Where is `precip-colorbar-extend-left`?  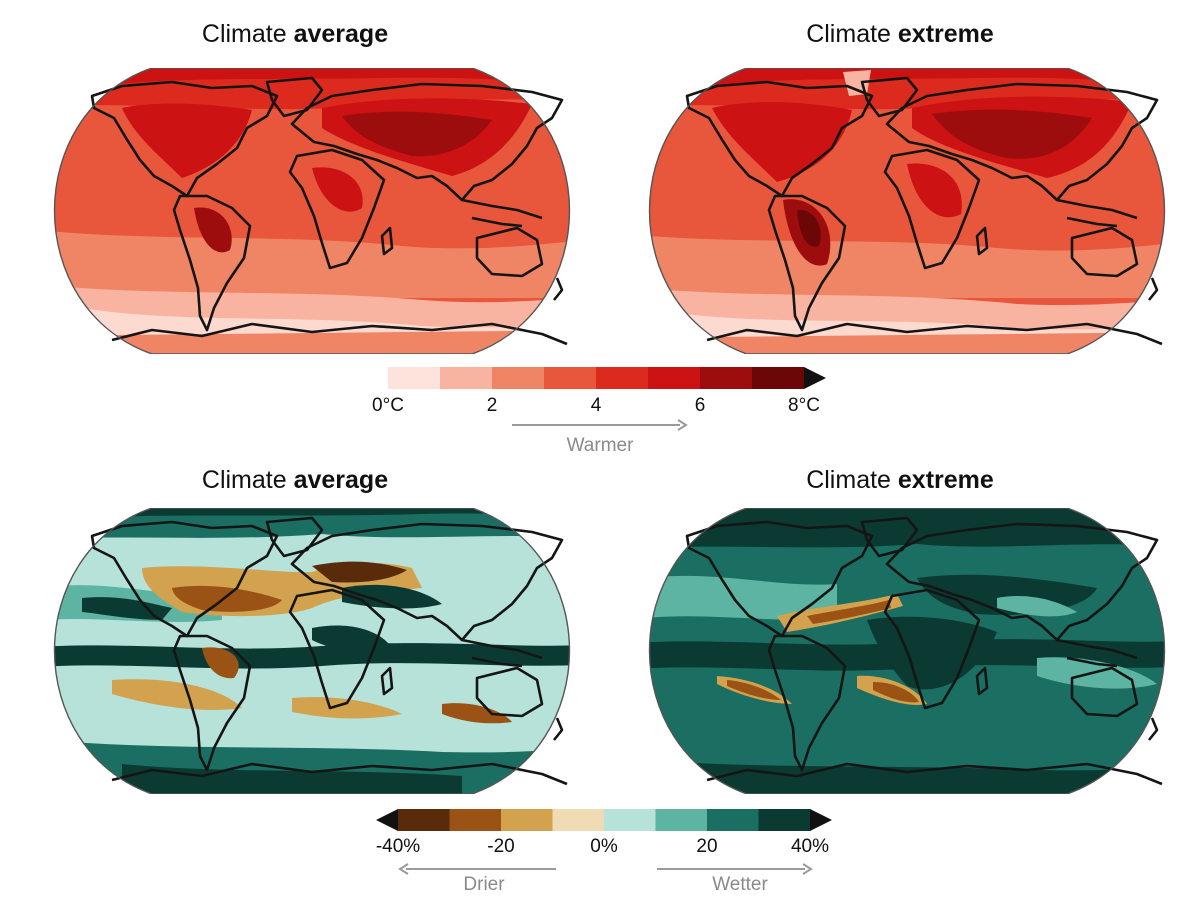
precip-colorbar-extend-left is located at coordinates (387, 820).